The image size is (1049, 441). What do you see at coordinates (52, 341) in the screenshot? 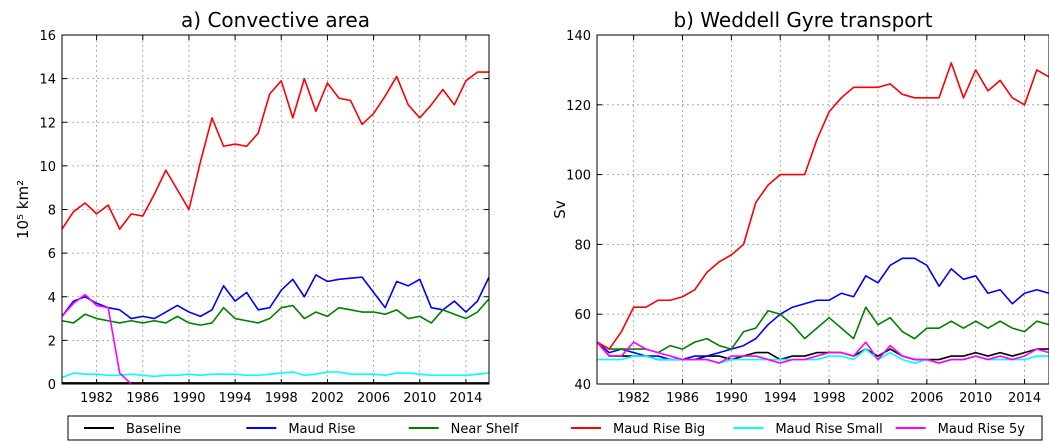
I see `y-tick-label: 2` at bounding box center [52, 341].